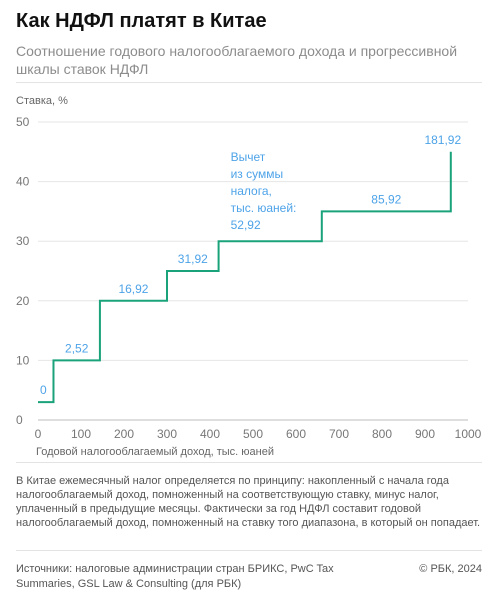 The height and width of the screenshot is (600, 498). Describe the element at coordinates (386, 199) in the screenshot. I see `deduction-label: 85,92` at that location.